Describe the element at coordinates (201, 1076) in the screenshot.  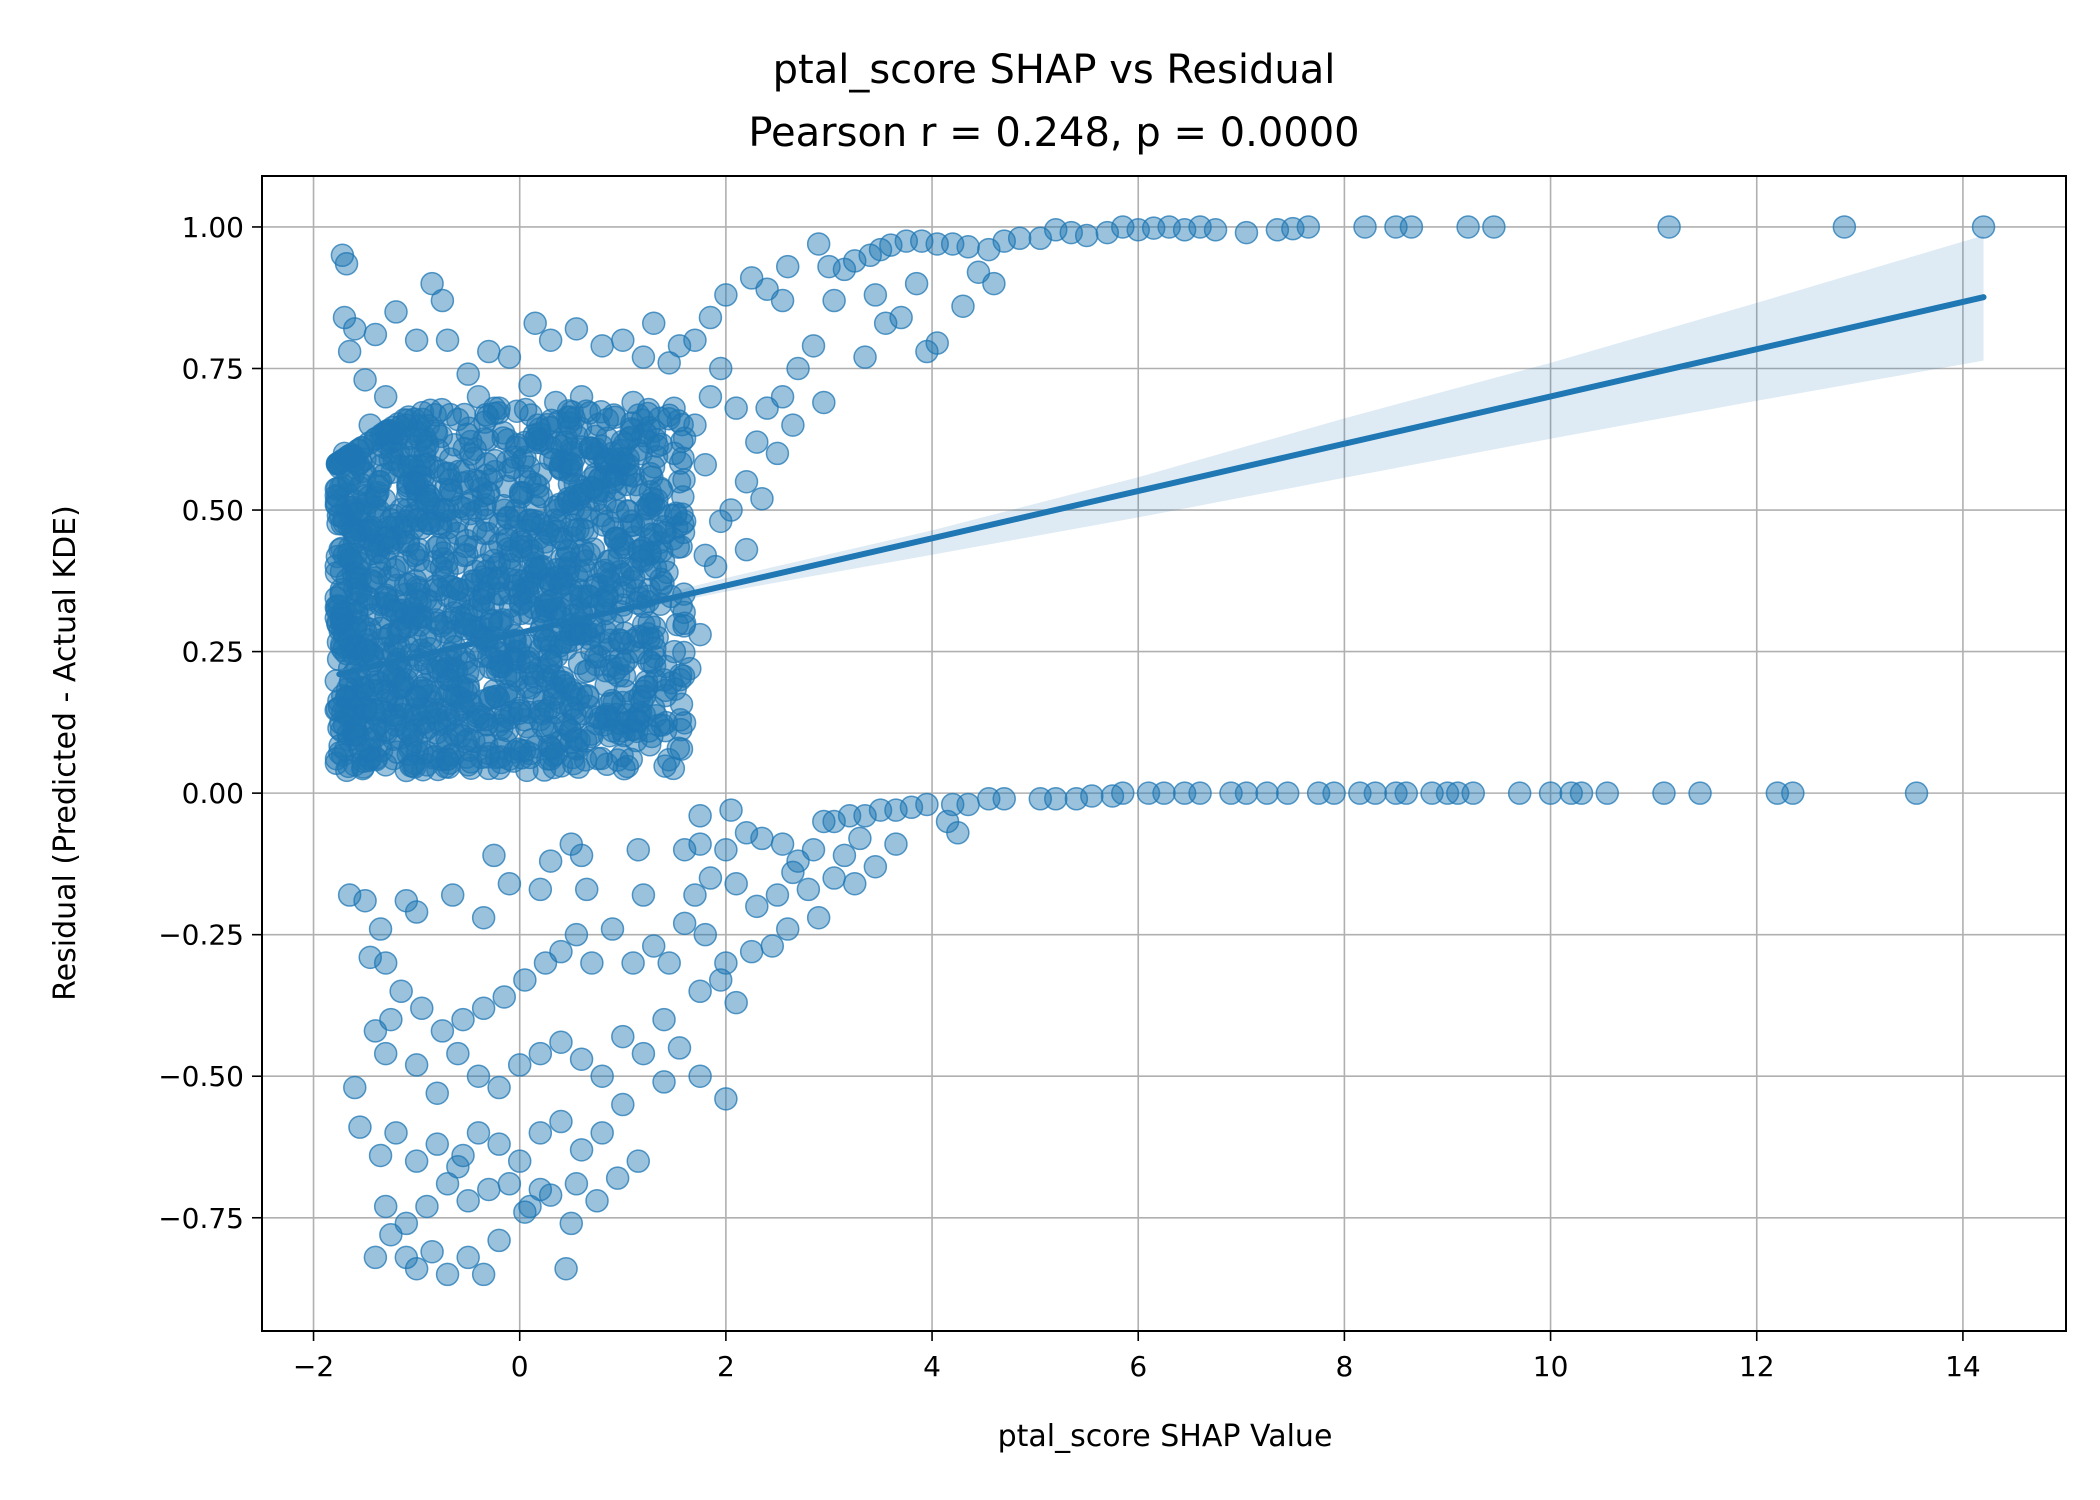
I see `y-tick-label: −0.50` at that location.